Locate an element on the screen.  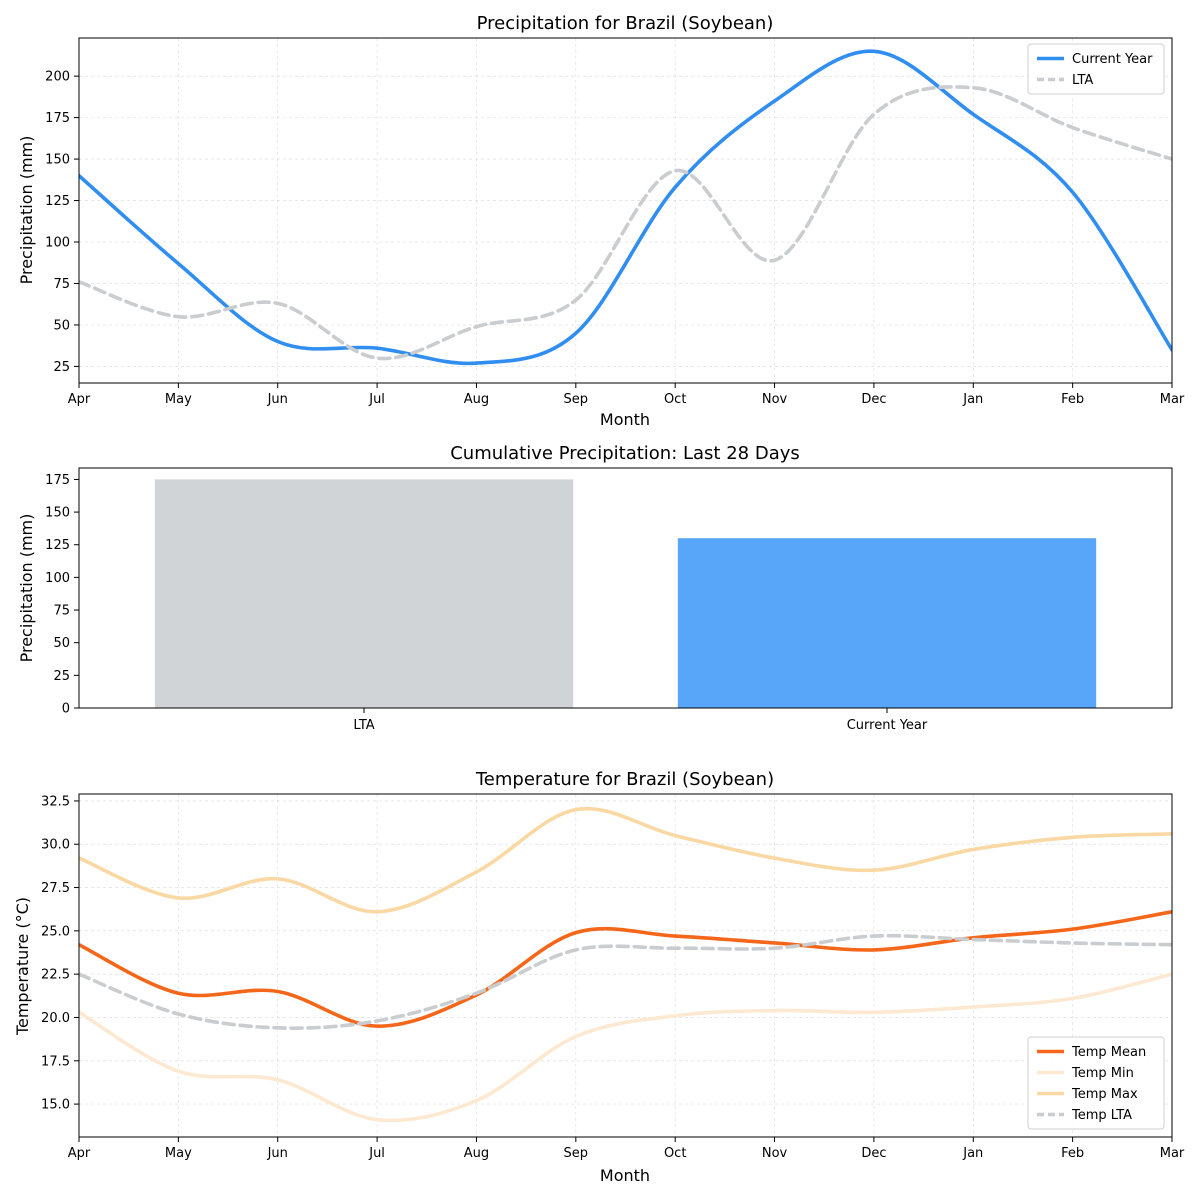
bar-current-year is located at coordinates (887, 623).